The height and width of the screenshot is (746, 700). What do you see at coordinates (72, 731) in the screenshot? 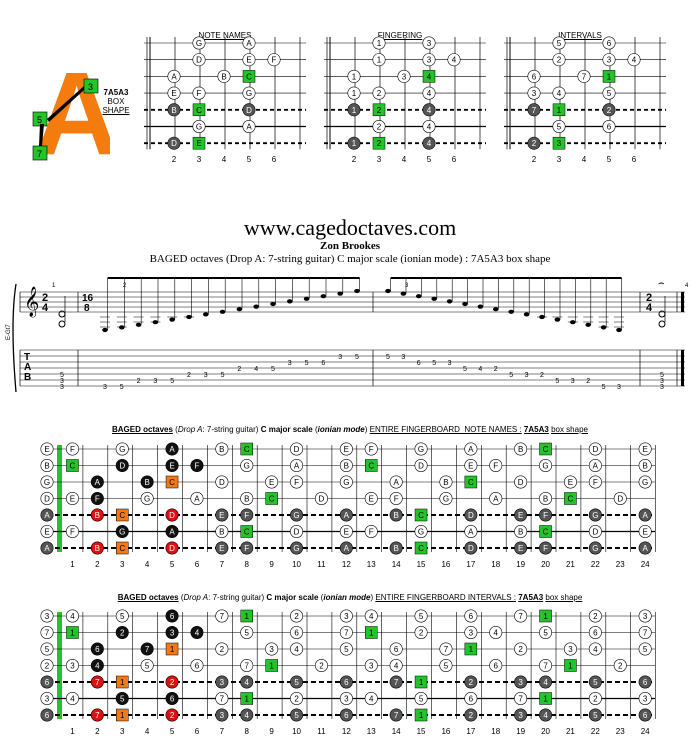
I see `fret-number: 1` at bounding box center [72, 731].